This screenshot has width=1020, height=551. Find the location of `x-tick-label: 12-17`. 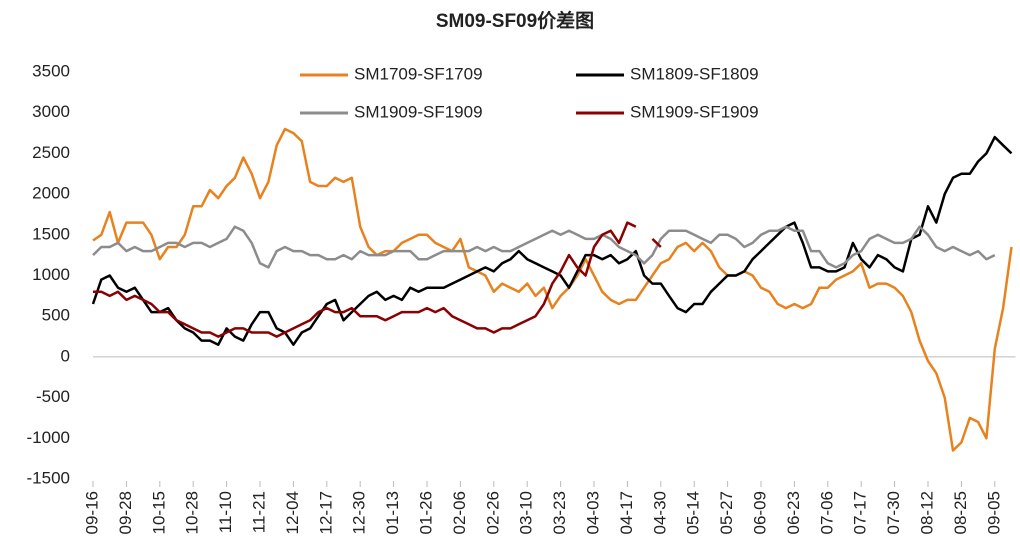

x-tick-label: 12-17 is located at coordinates (325, 512).